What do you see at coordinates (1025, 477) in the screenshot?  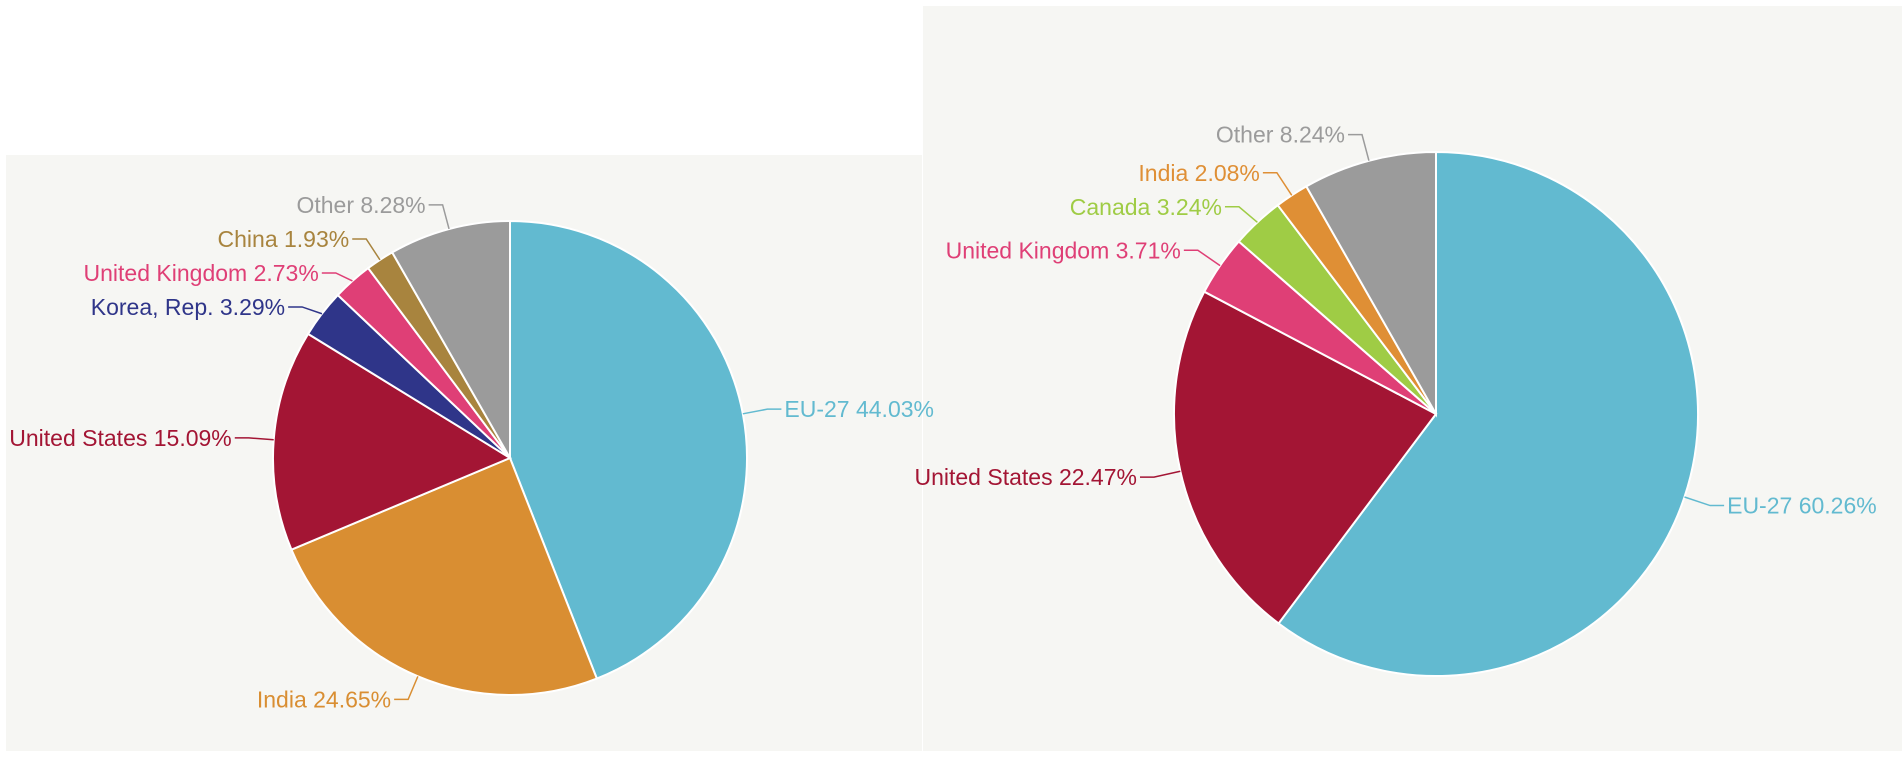 I see `slice-label: United States 22.47%` at bounding box center [1025, 477].